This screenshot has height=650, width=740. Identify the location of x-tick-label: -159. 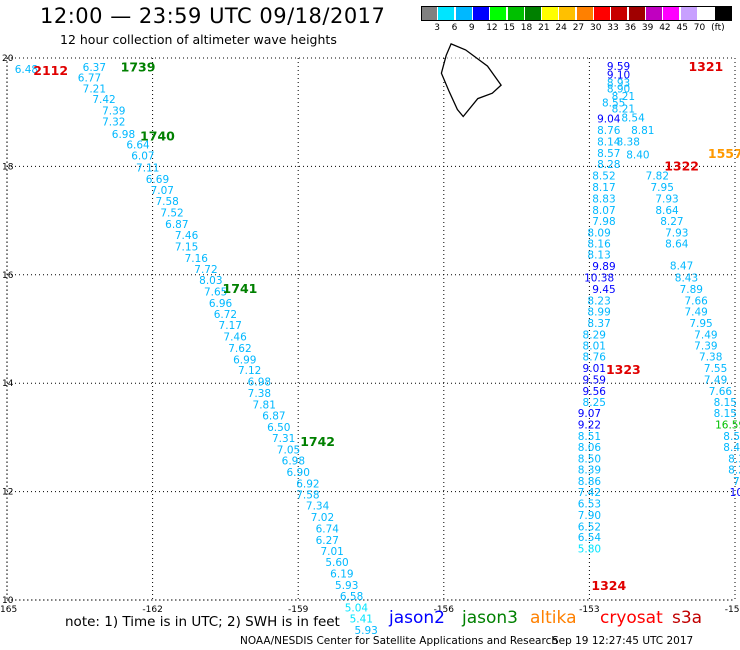
(298, 610).